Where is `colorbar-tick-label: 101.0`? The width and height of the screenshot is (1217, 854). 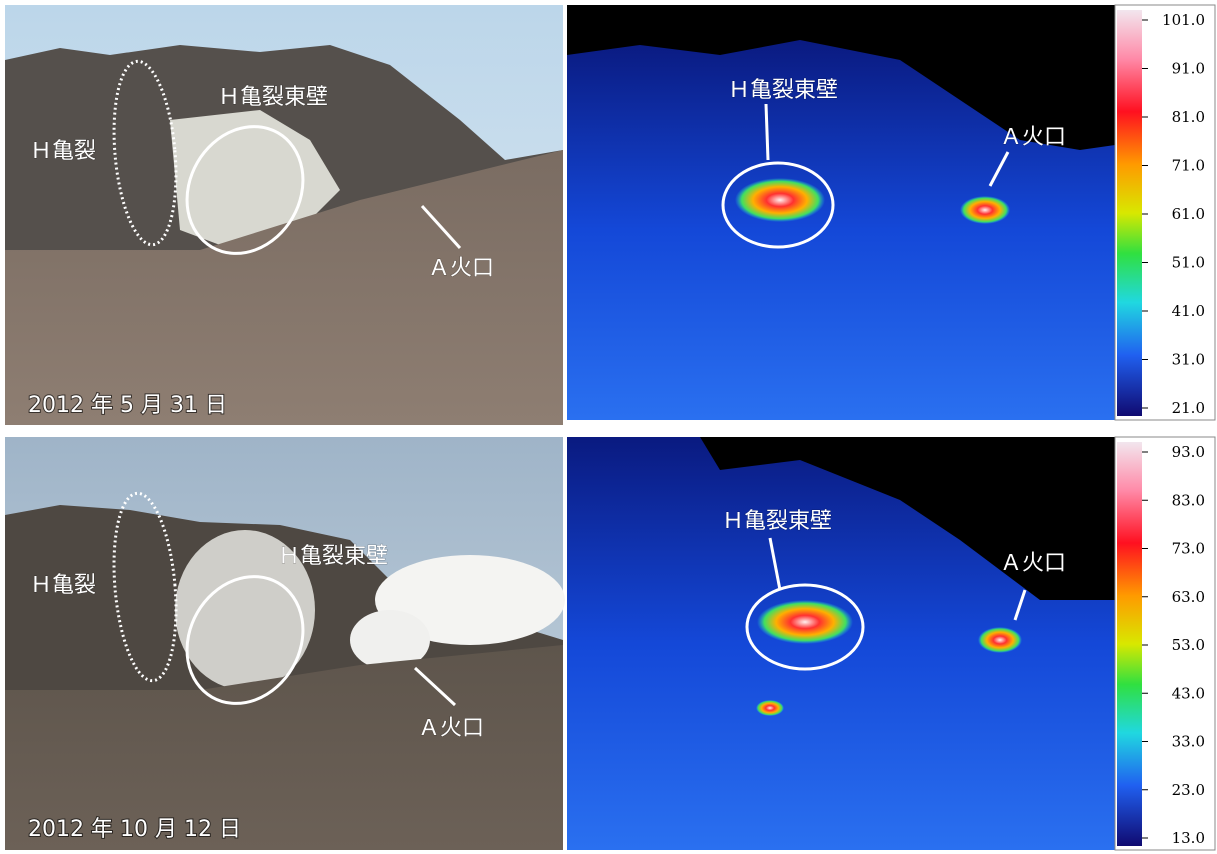
colorbar-tick-label: 101.0 is located at coordinates (1183, 20).